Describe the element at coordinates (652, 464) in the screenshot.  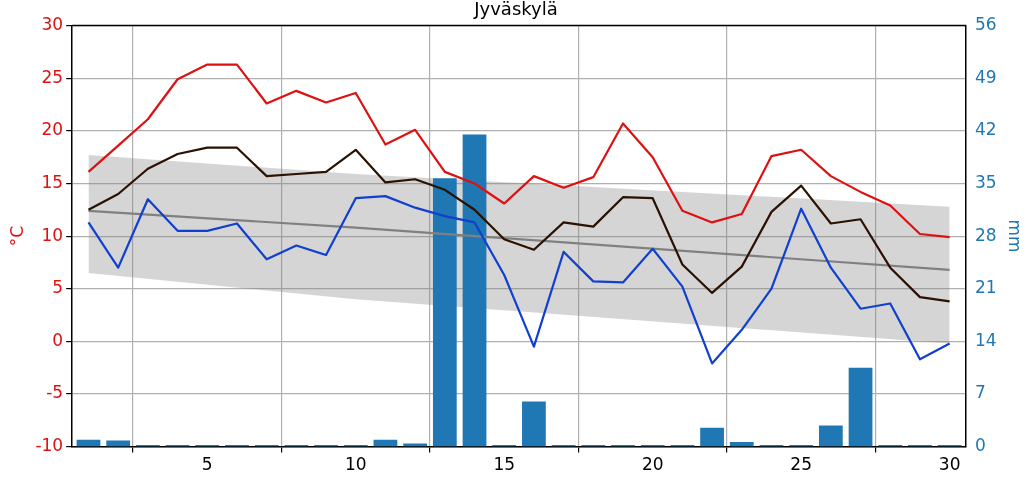
I see `x-tick-label: 20` at that location.